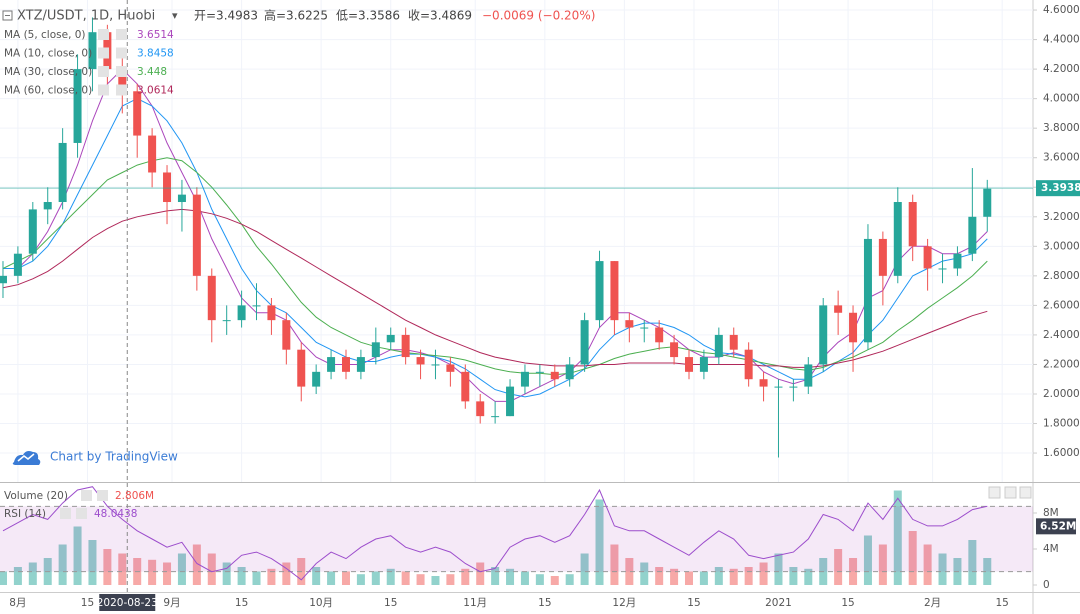 The width and height of the screenshot is (1080, 614). I want to click on pane-maximize, so click(1010, 492).